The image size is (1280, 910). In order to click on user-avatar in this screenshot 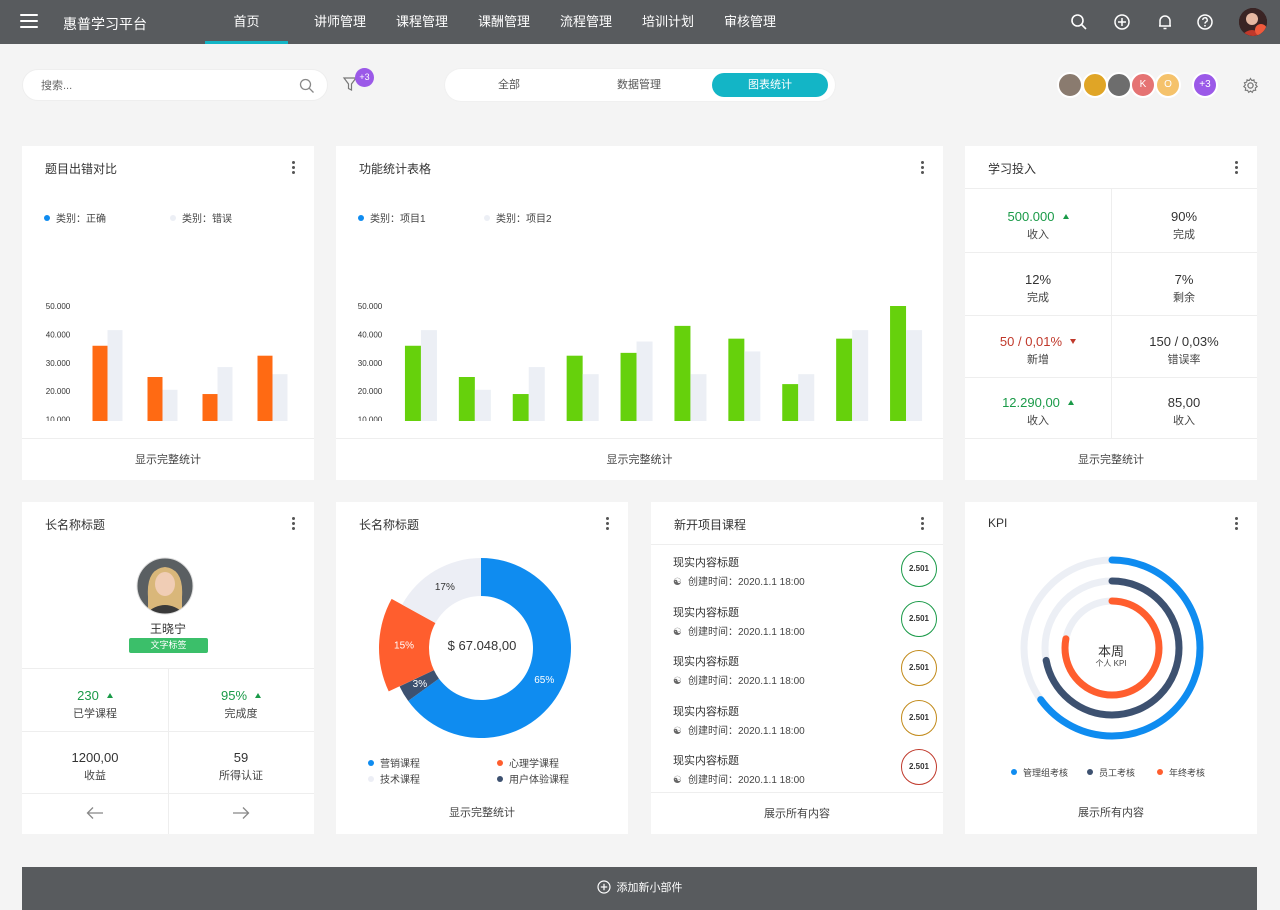, I will do `click(1253, 22)`.